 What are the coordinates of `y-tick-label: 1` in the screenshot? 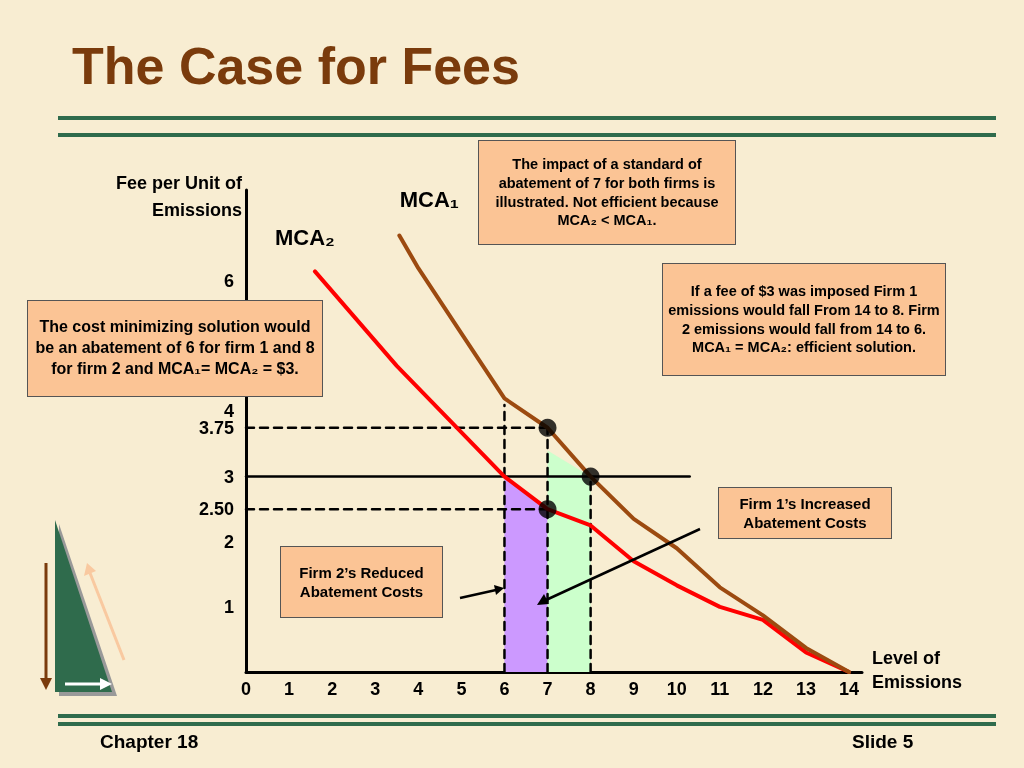 It's located at (228, 606).